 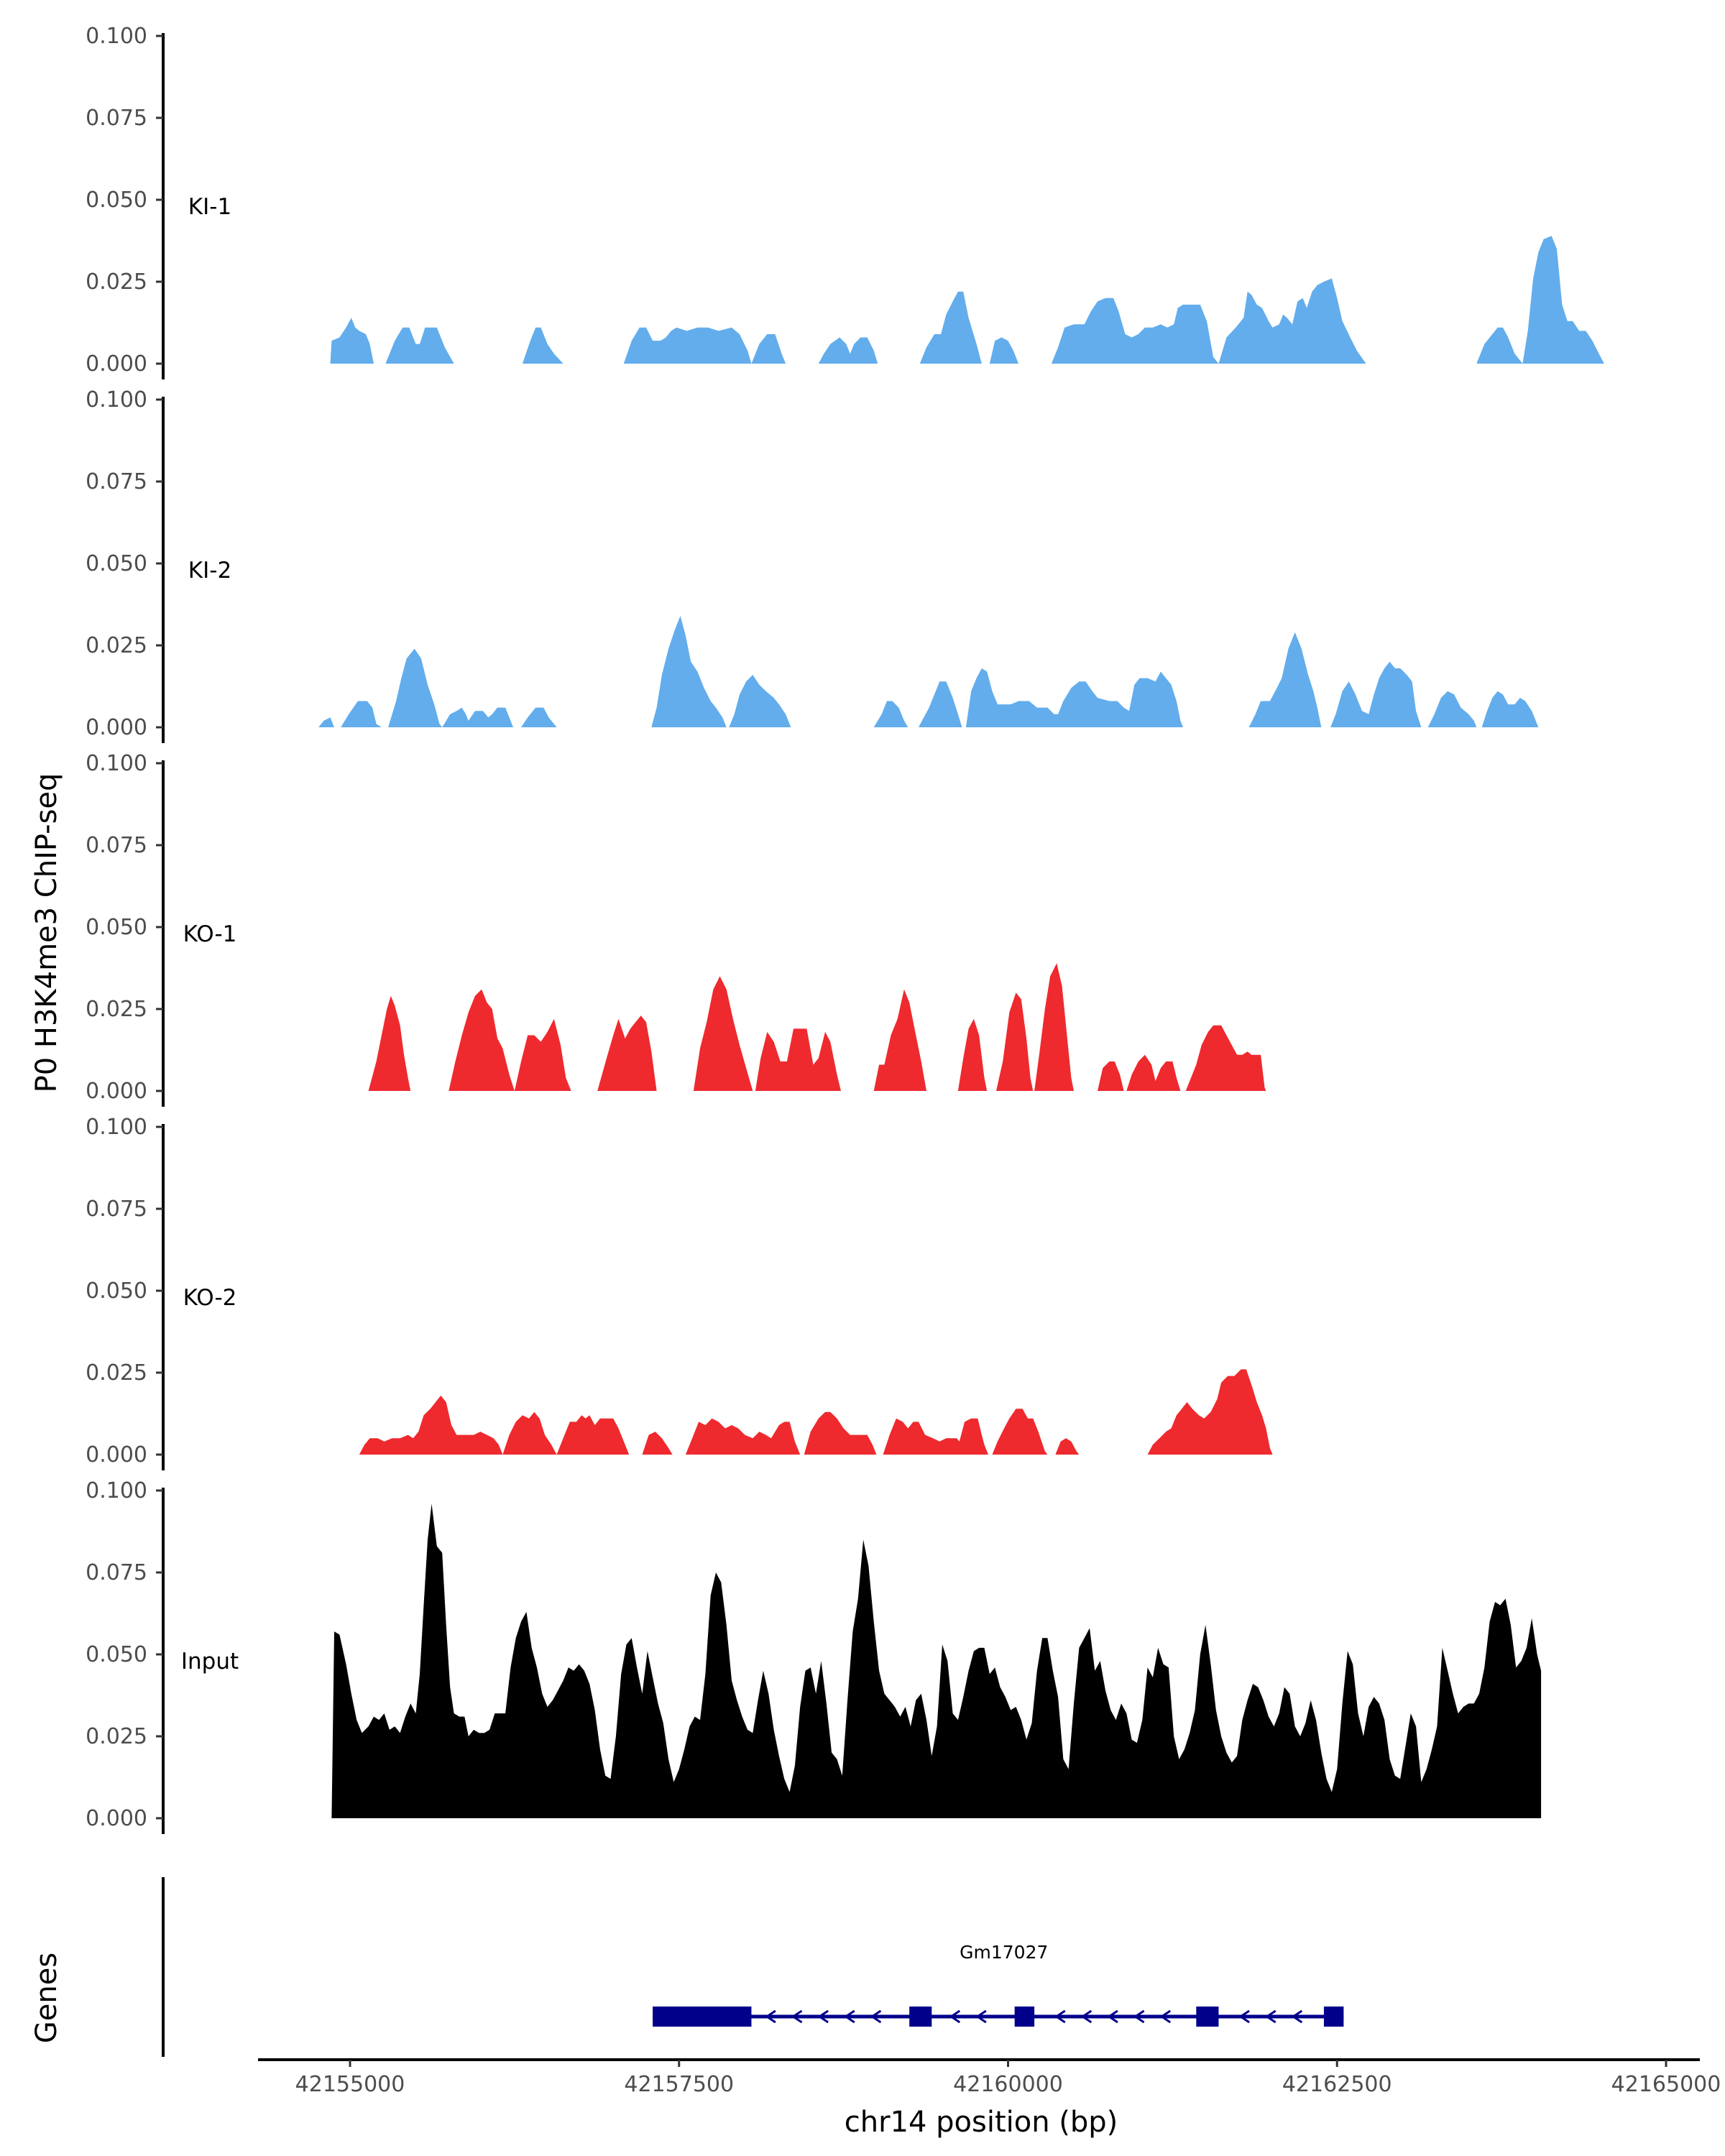 What do you see at coordinates (210, 1661) in the screenshot?
I see `track-label: Input` at bounding box center [210, 1661].